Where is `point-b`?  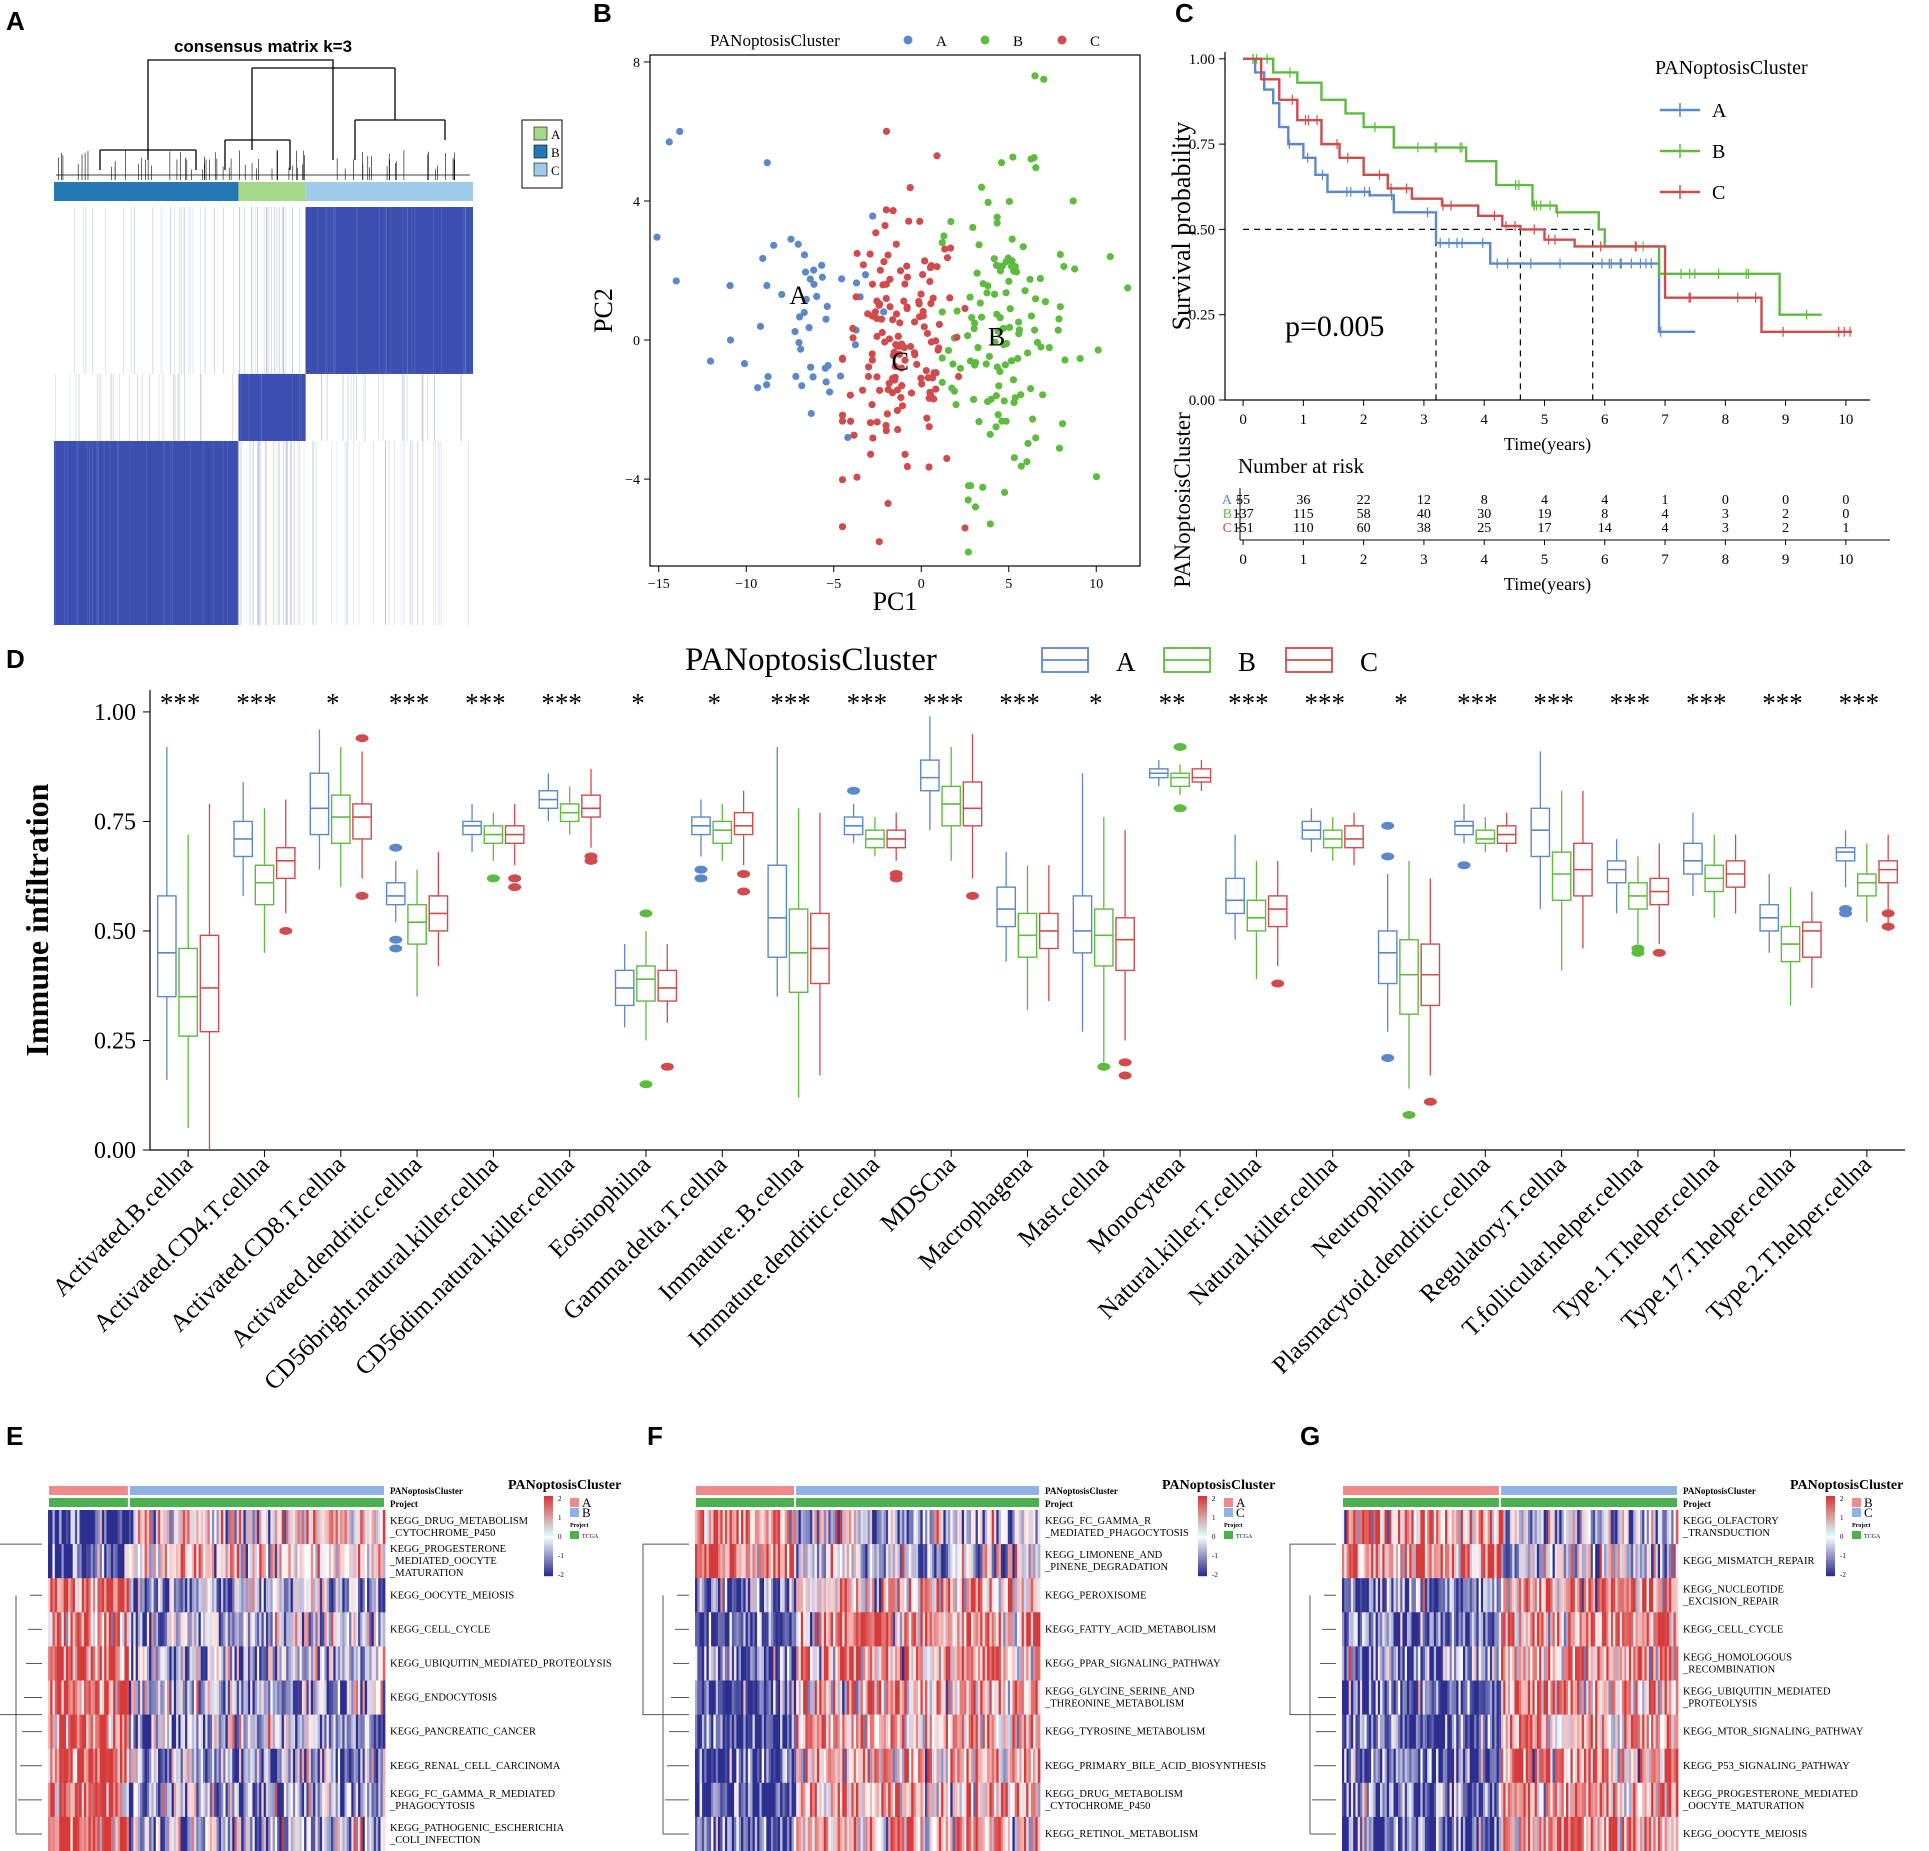
point-b is located at coordinates (998, 415).